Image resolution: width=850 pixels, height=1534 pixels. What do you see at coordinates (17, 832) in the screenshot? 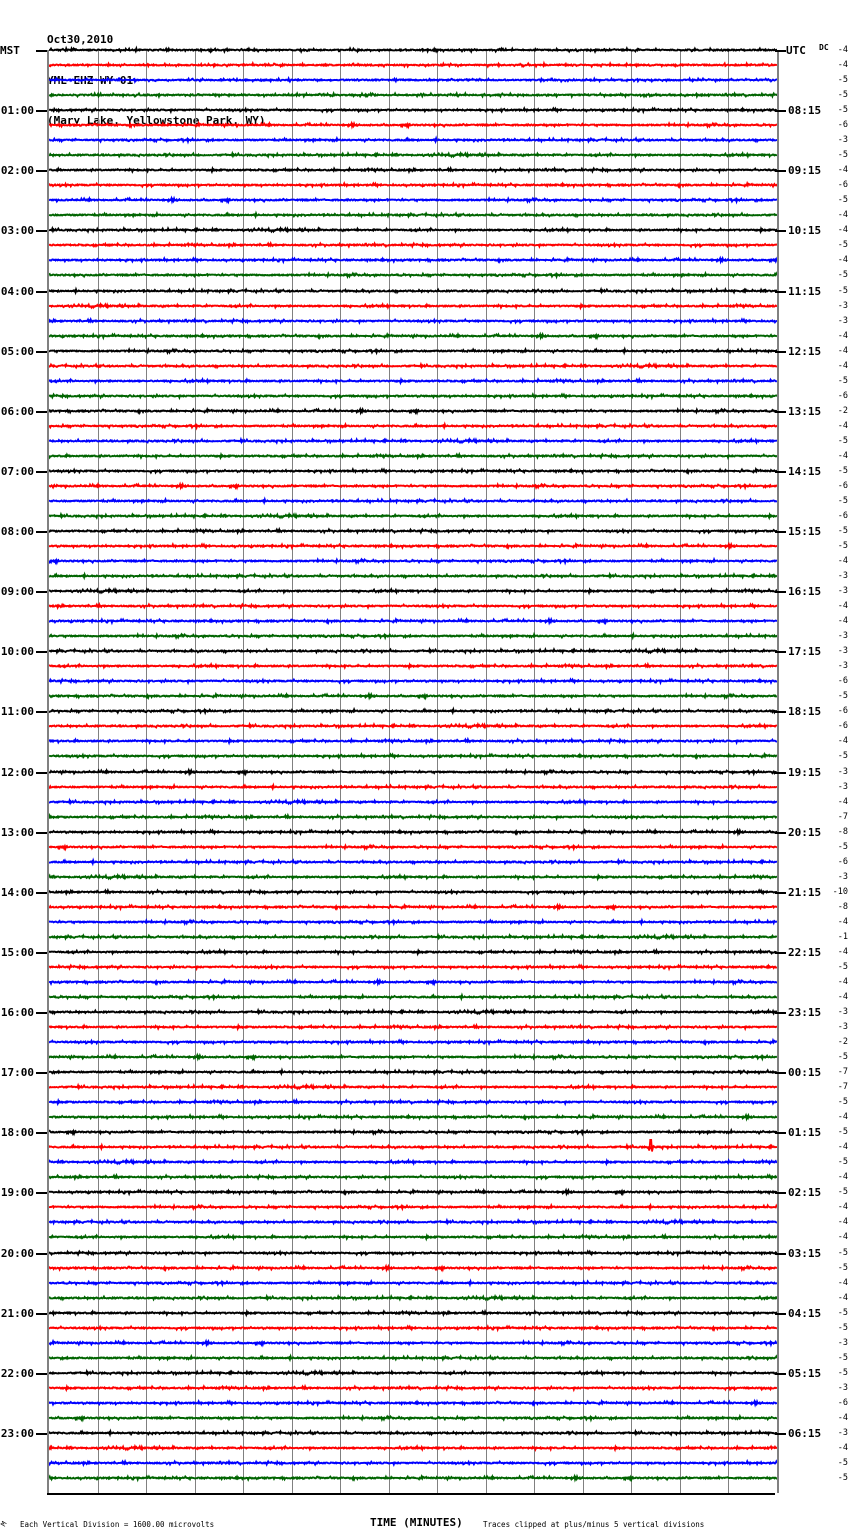
I see `hour-label-mst: 13:00` at bounding box center [17, 832].